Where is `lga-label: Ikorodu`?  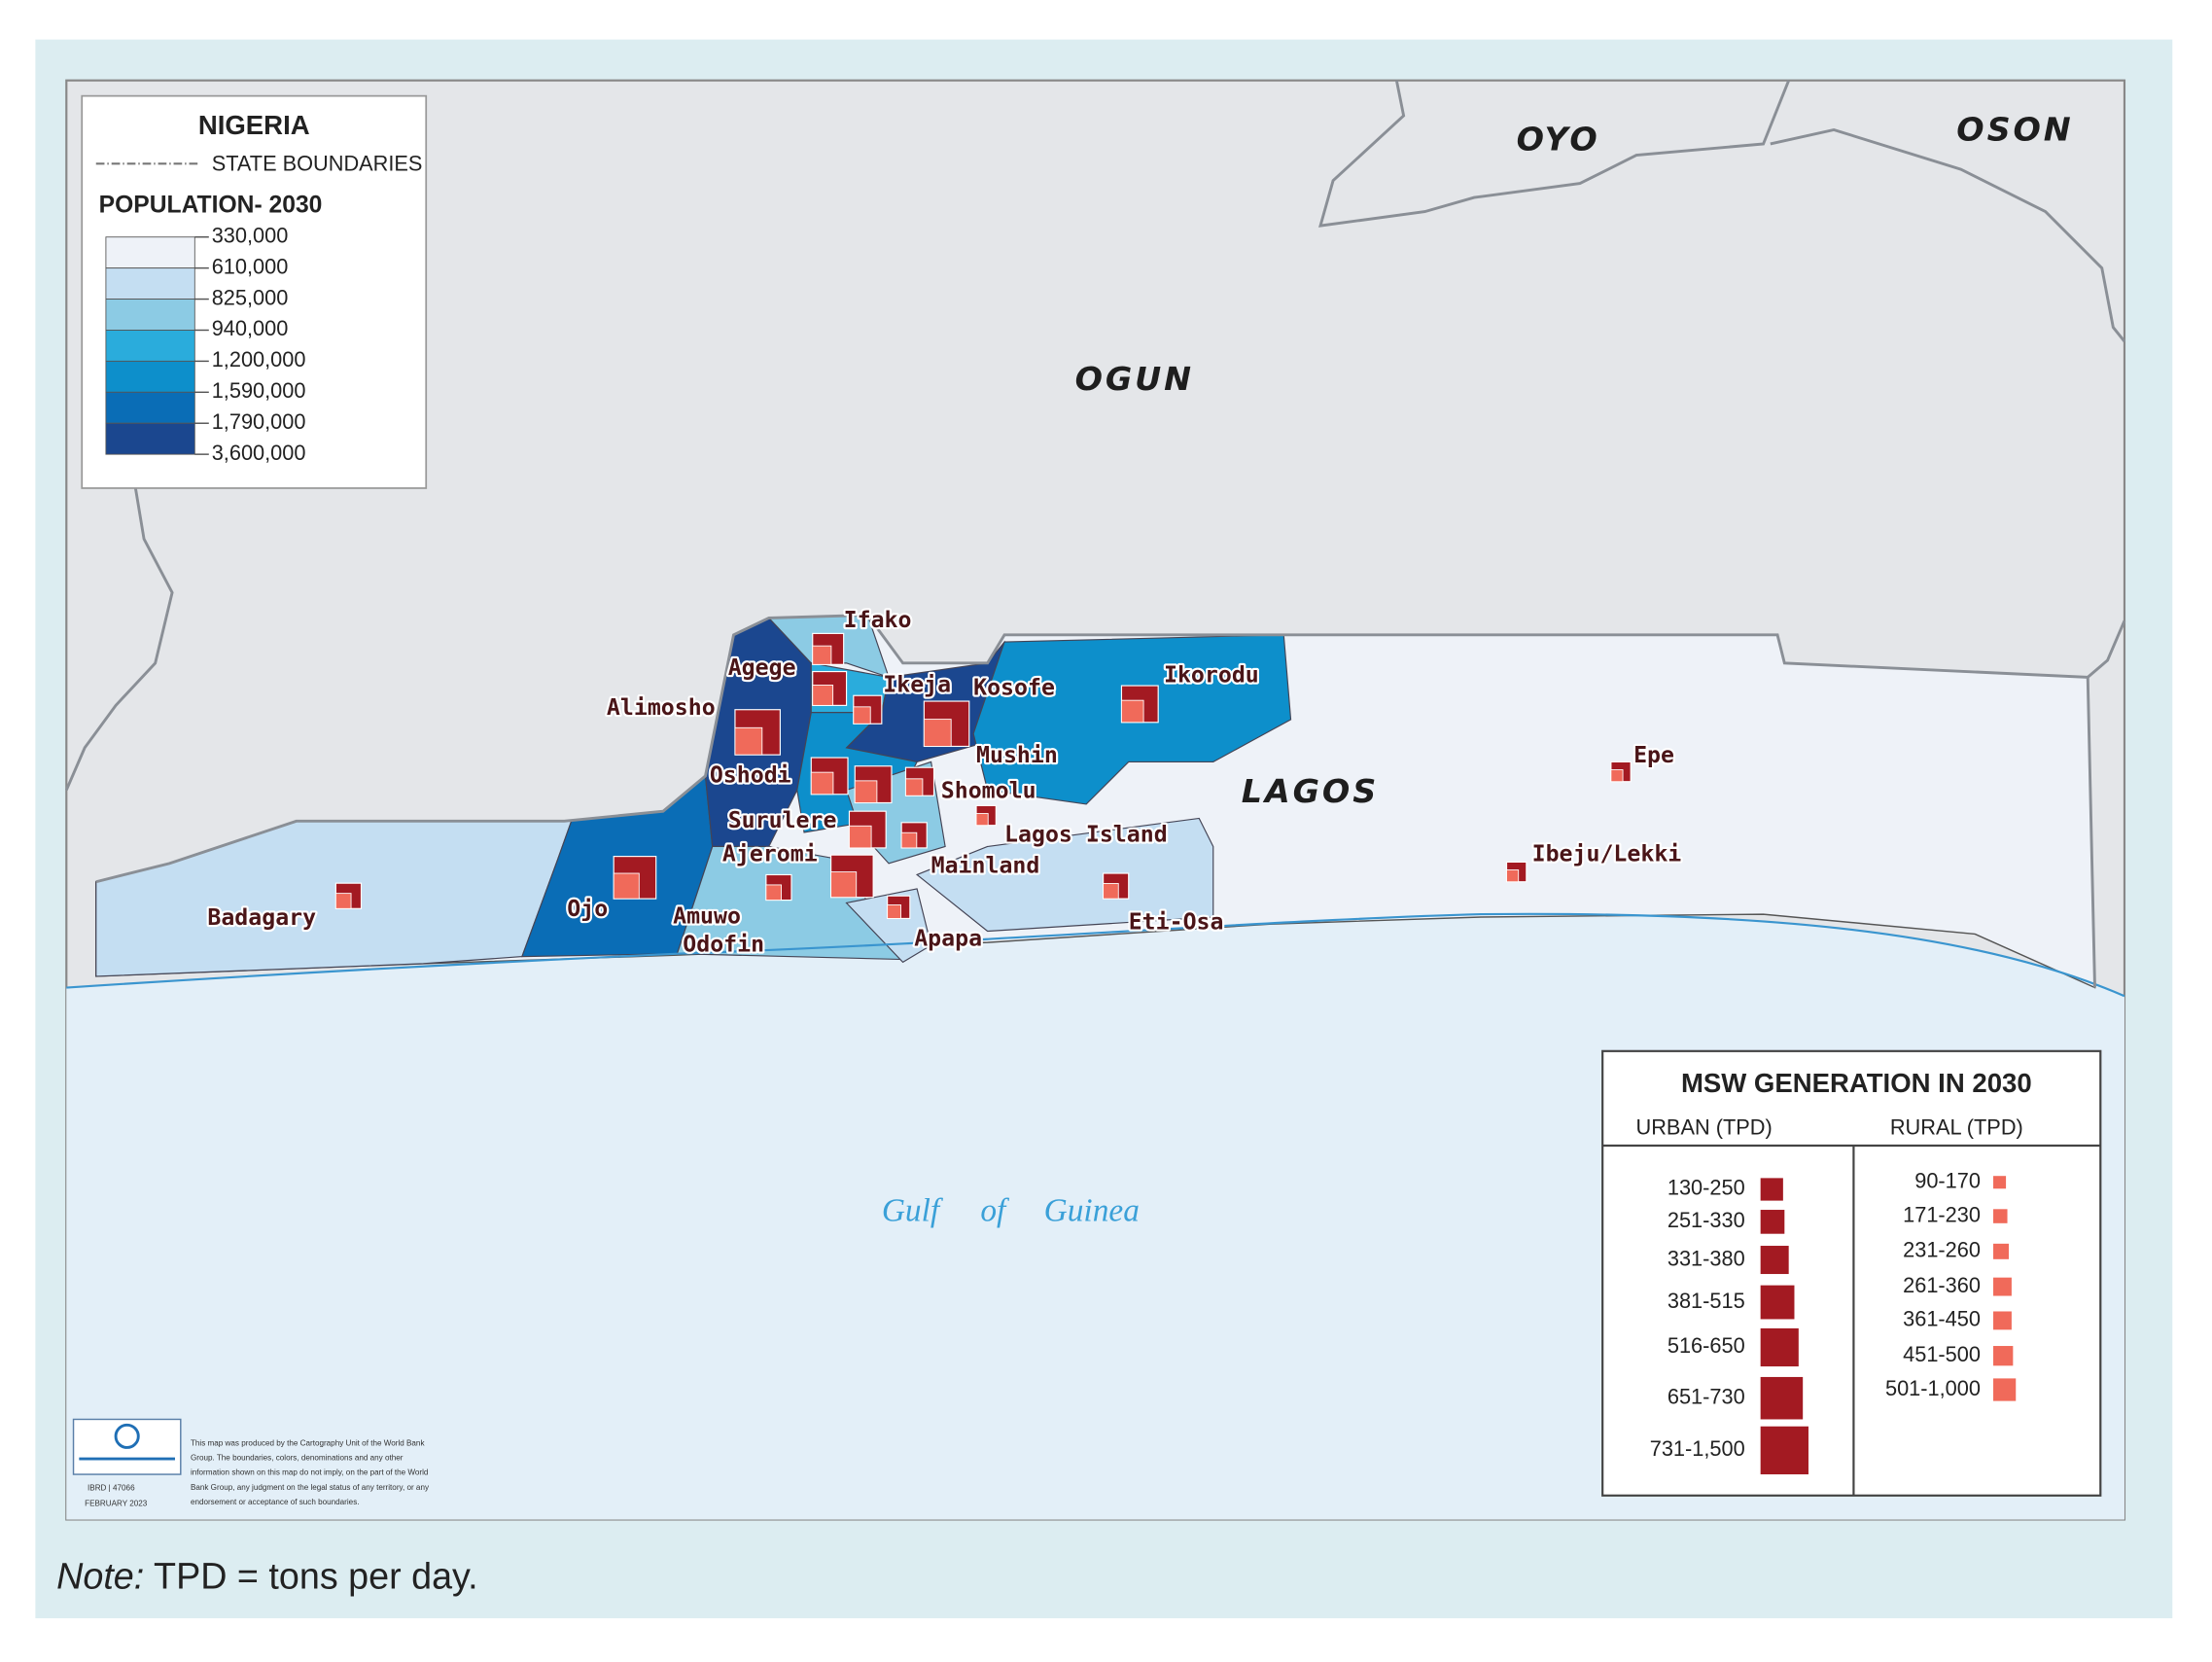 lga-label: Ikorodu is located at coordinates (1211, 674).